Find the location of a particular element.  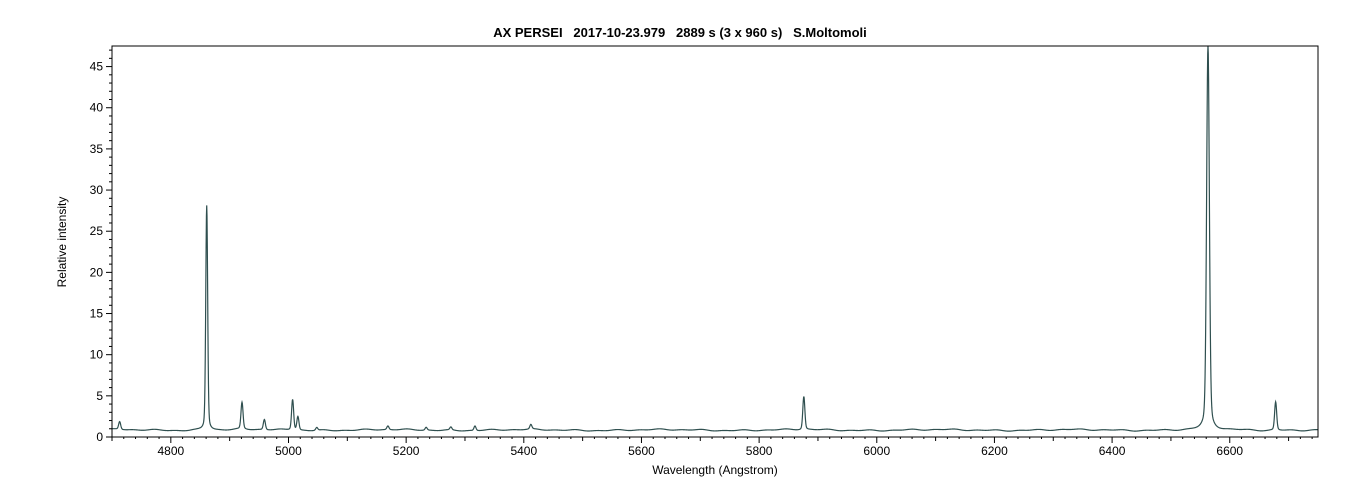

x-tick-label: 5000 is located at coordinates (288, 451).